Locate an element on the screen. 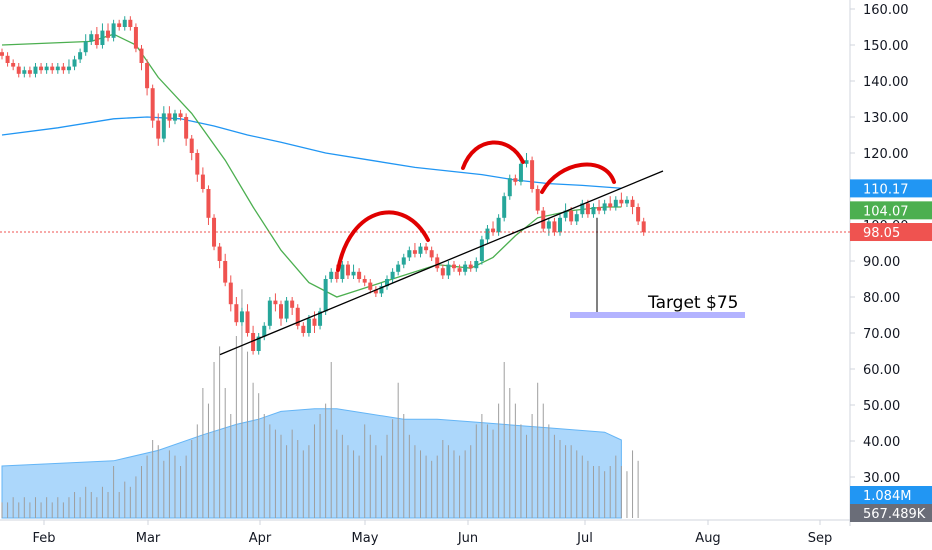  target-zone is located at coordinates (657, 315).